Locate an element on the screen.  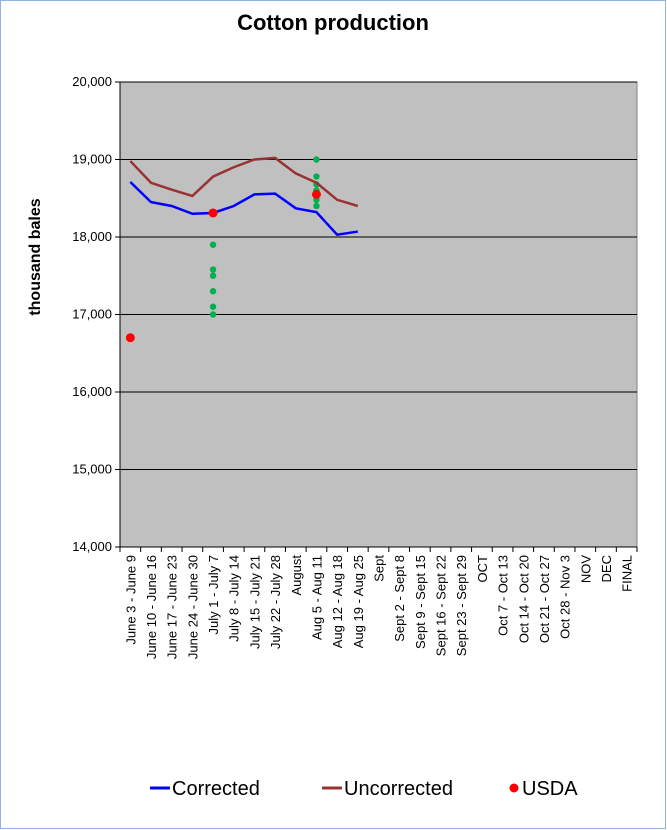
x-tick-label: July 22 - July 28 is located at coordinates (275, 602).